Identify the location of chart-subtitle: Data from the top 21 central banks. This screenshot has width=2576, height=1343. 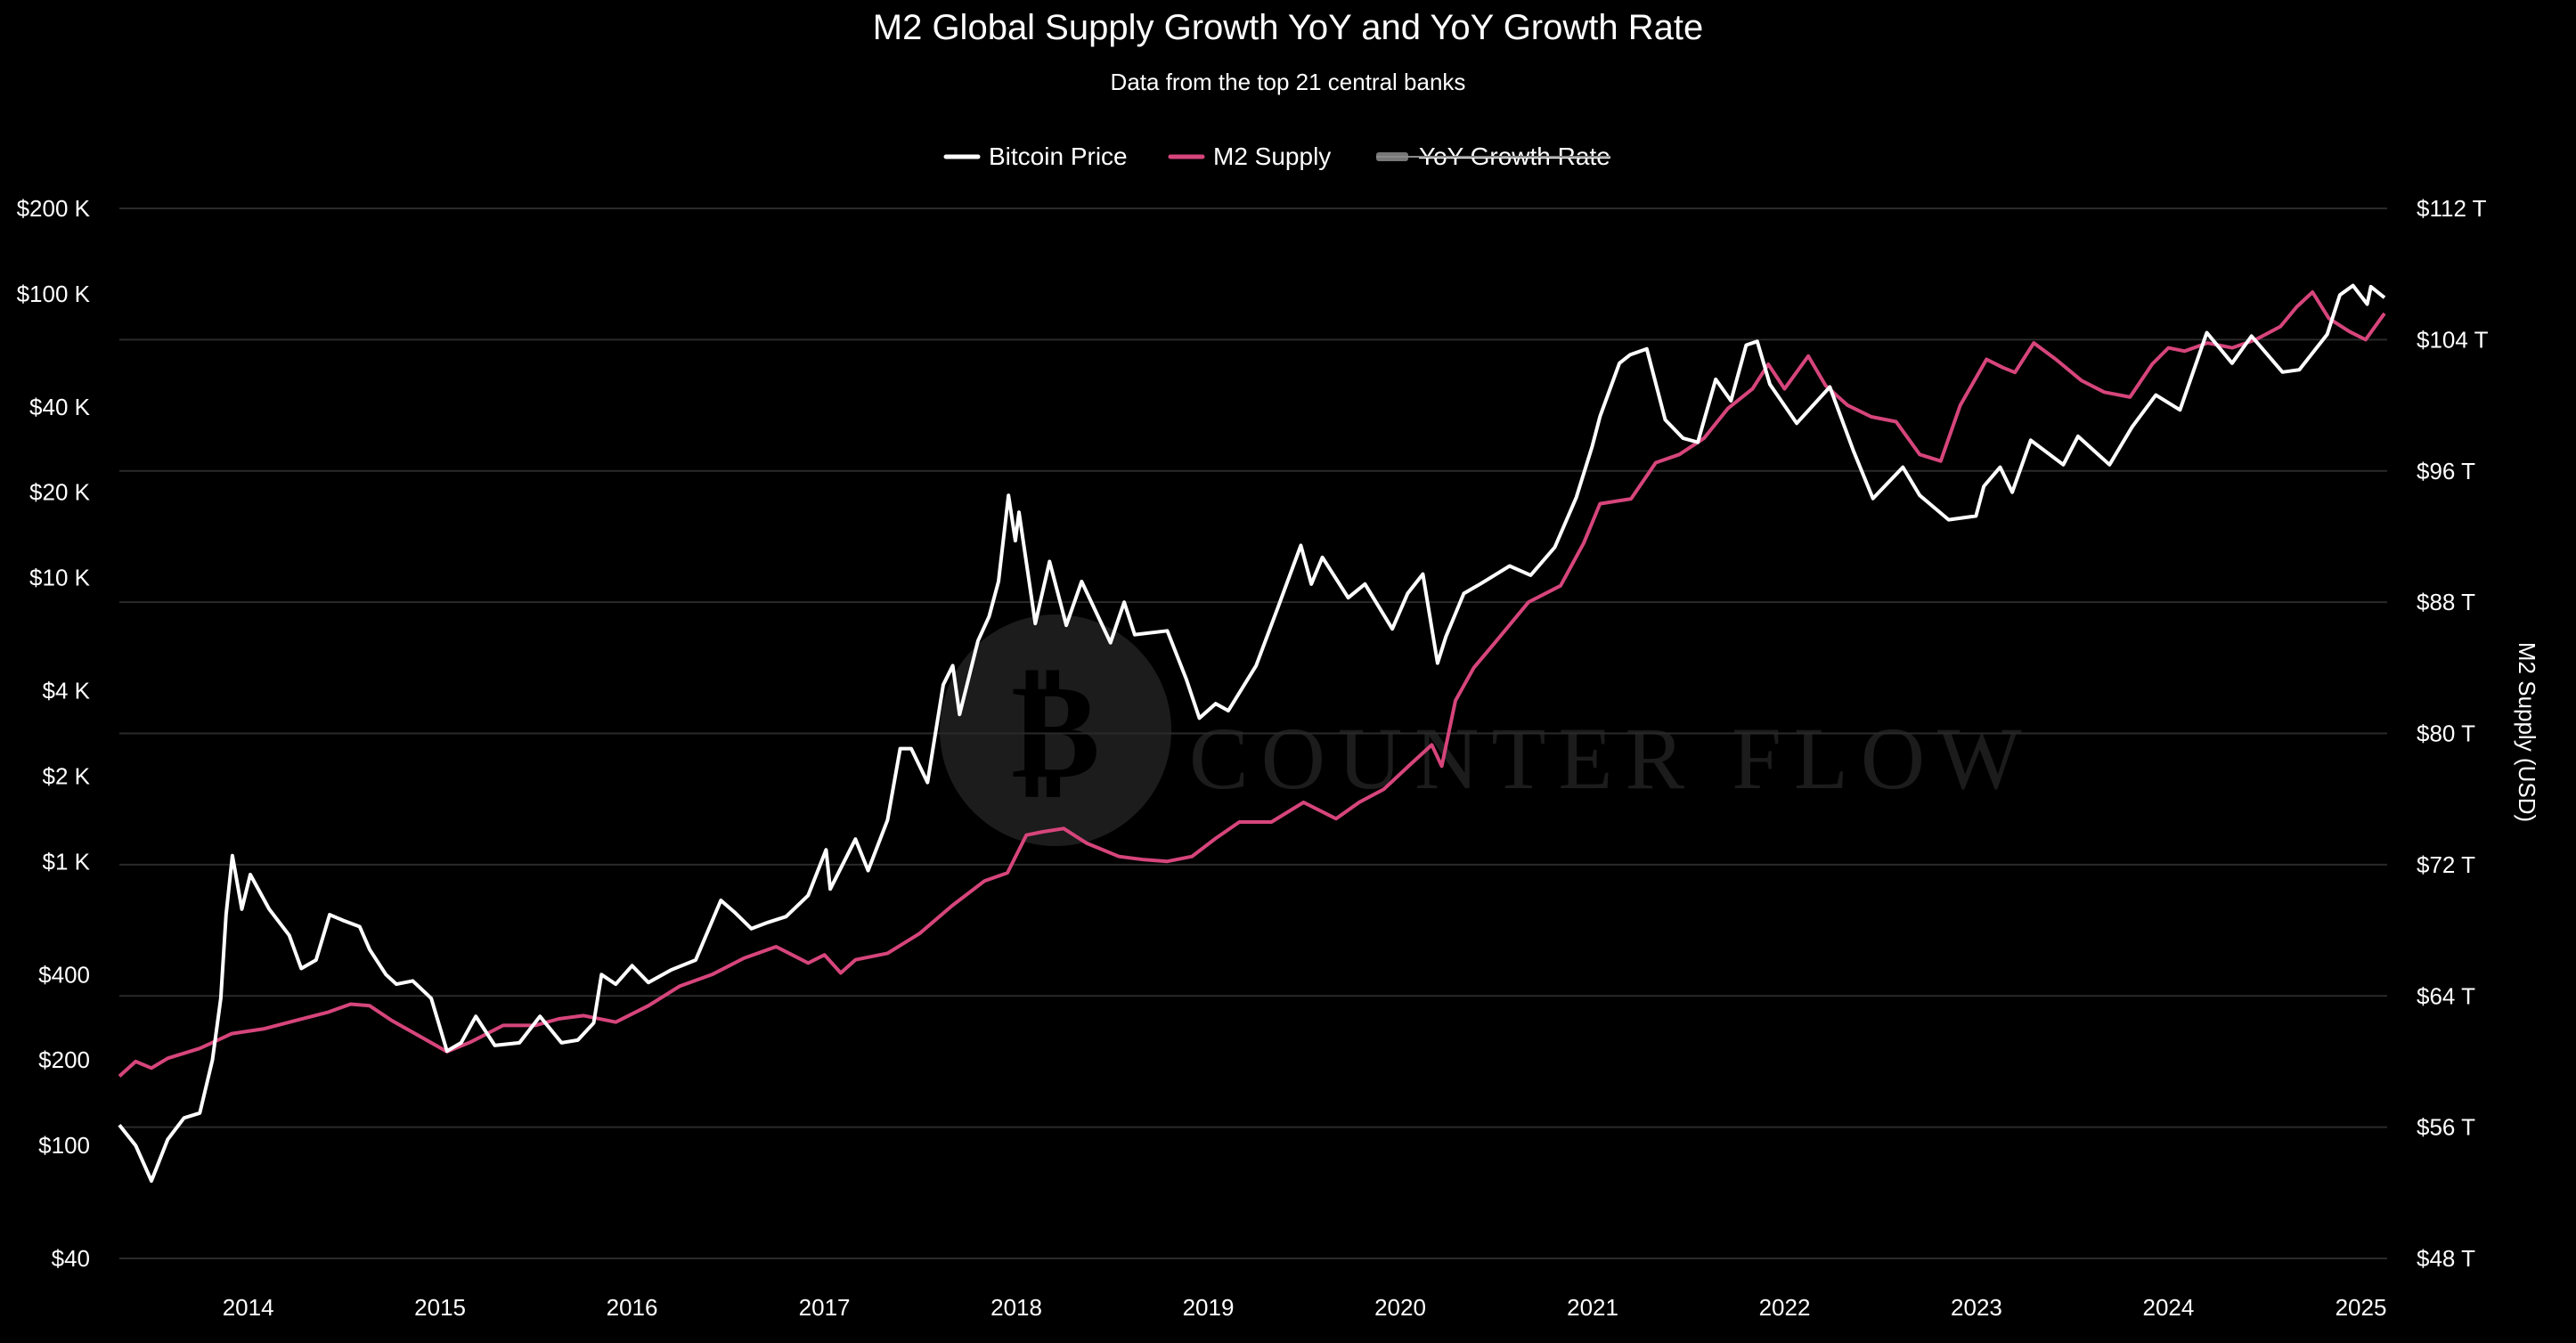
(1289, 82).